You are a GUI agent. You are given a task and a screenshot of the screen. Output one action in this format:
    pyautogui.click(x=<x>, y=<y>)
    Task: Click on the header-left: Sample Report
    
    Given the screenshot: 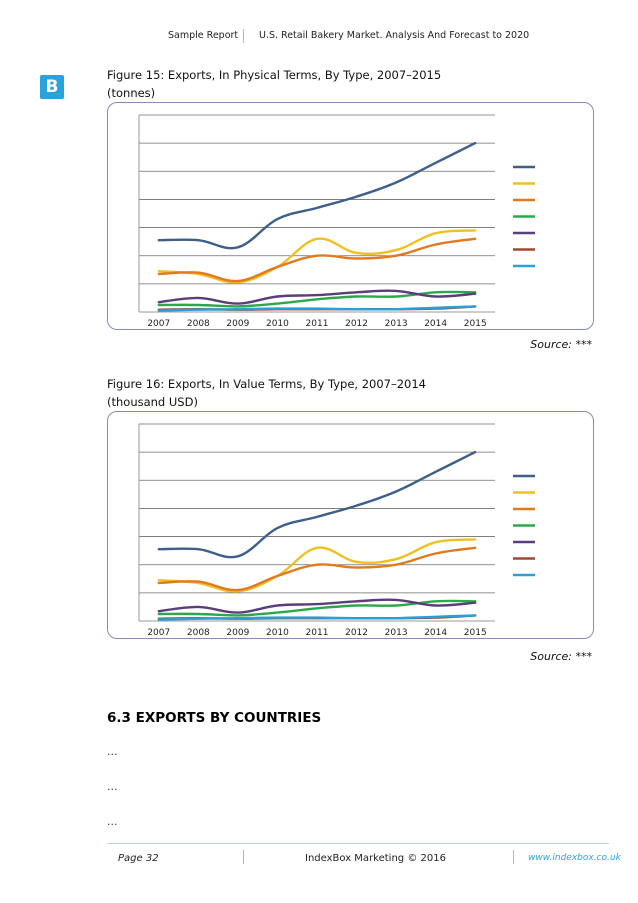 What is the action you would take?
    pyautogui.click(x=203, y=35)
    